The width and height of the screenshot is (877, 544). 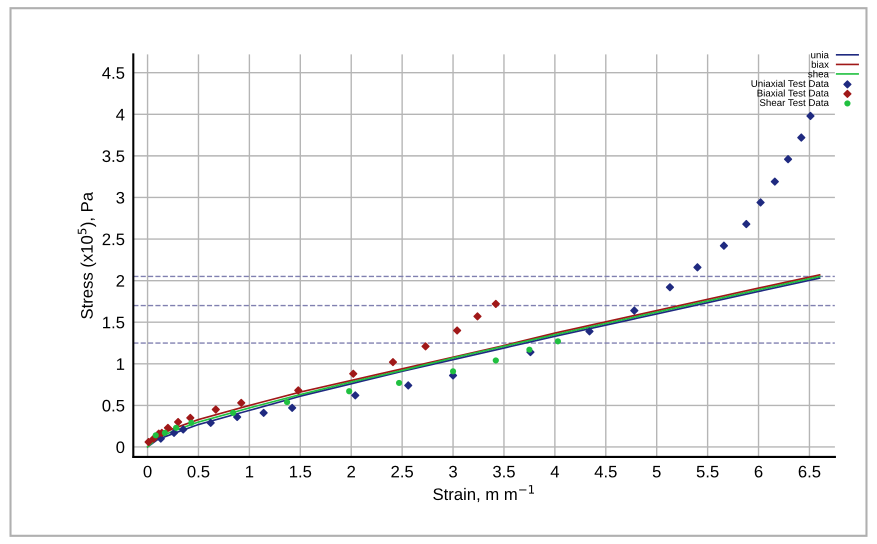 I want to click on legend-label: Uniaxial Test Data, so click(x=790, y=83).